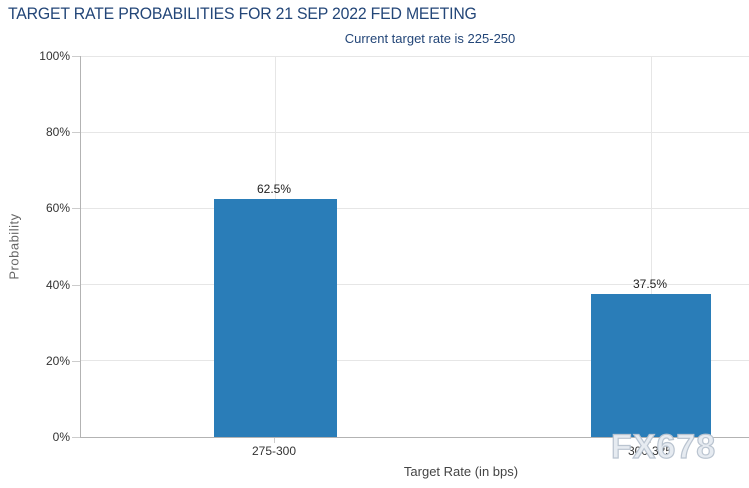 This screenshot has width=749, height=488. What do you see at coordinates (650, 451) in the screenshot?
I see `x-tick-label: 300-325` at bounding box center [650, 451].